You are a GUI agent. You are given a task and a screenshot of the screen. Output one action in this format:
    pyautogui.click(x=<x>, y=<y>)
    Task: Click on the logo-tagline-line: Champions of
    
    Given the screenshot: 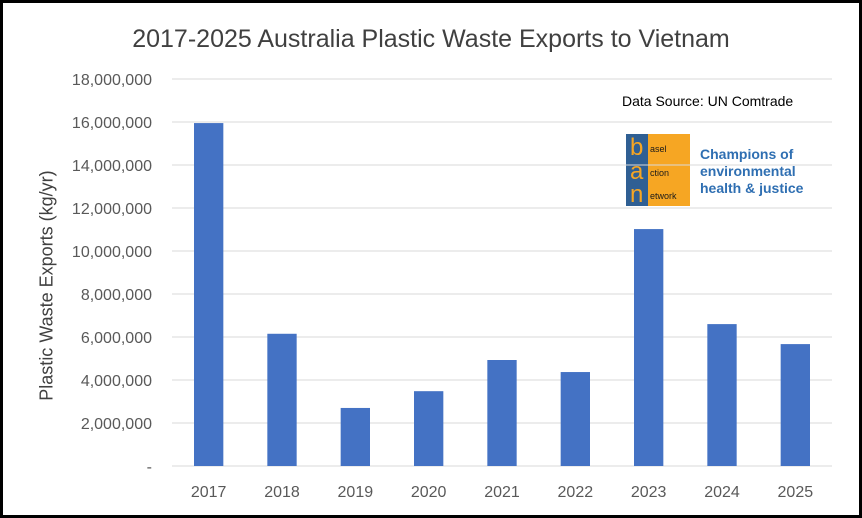 What is the action you would take?
    pyautogui.click(x=747, y=154)
    